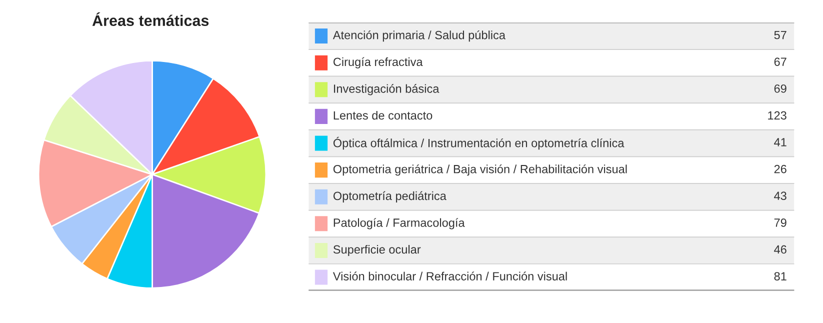 This screenshot has height=323, width=823. Describe the element at coordinates (780, 62) in the screenshot. I see `data-label: 67` at that location.